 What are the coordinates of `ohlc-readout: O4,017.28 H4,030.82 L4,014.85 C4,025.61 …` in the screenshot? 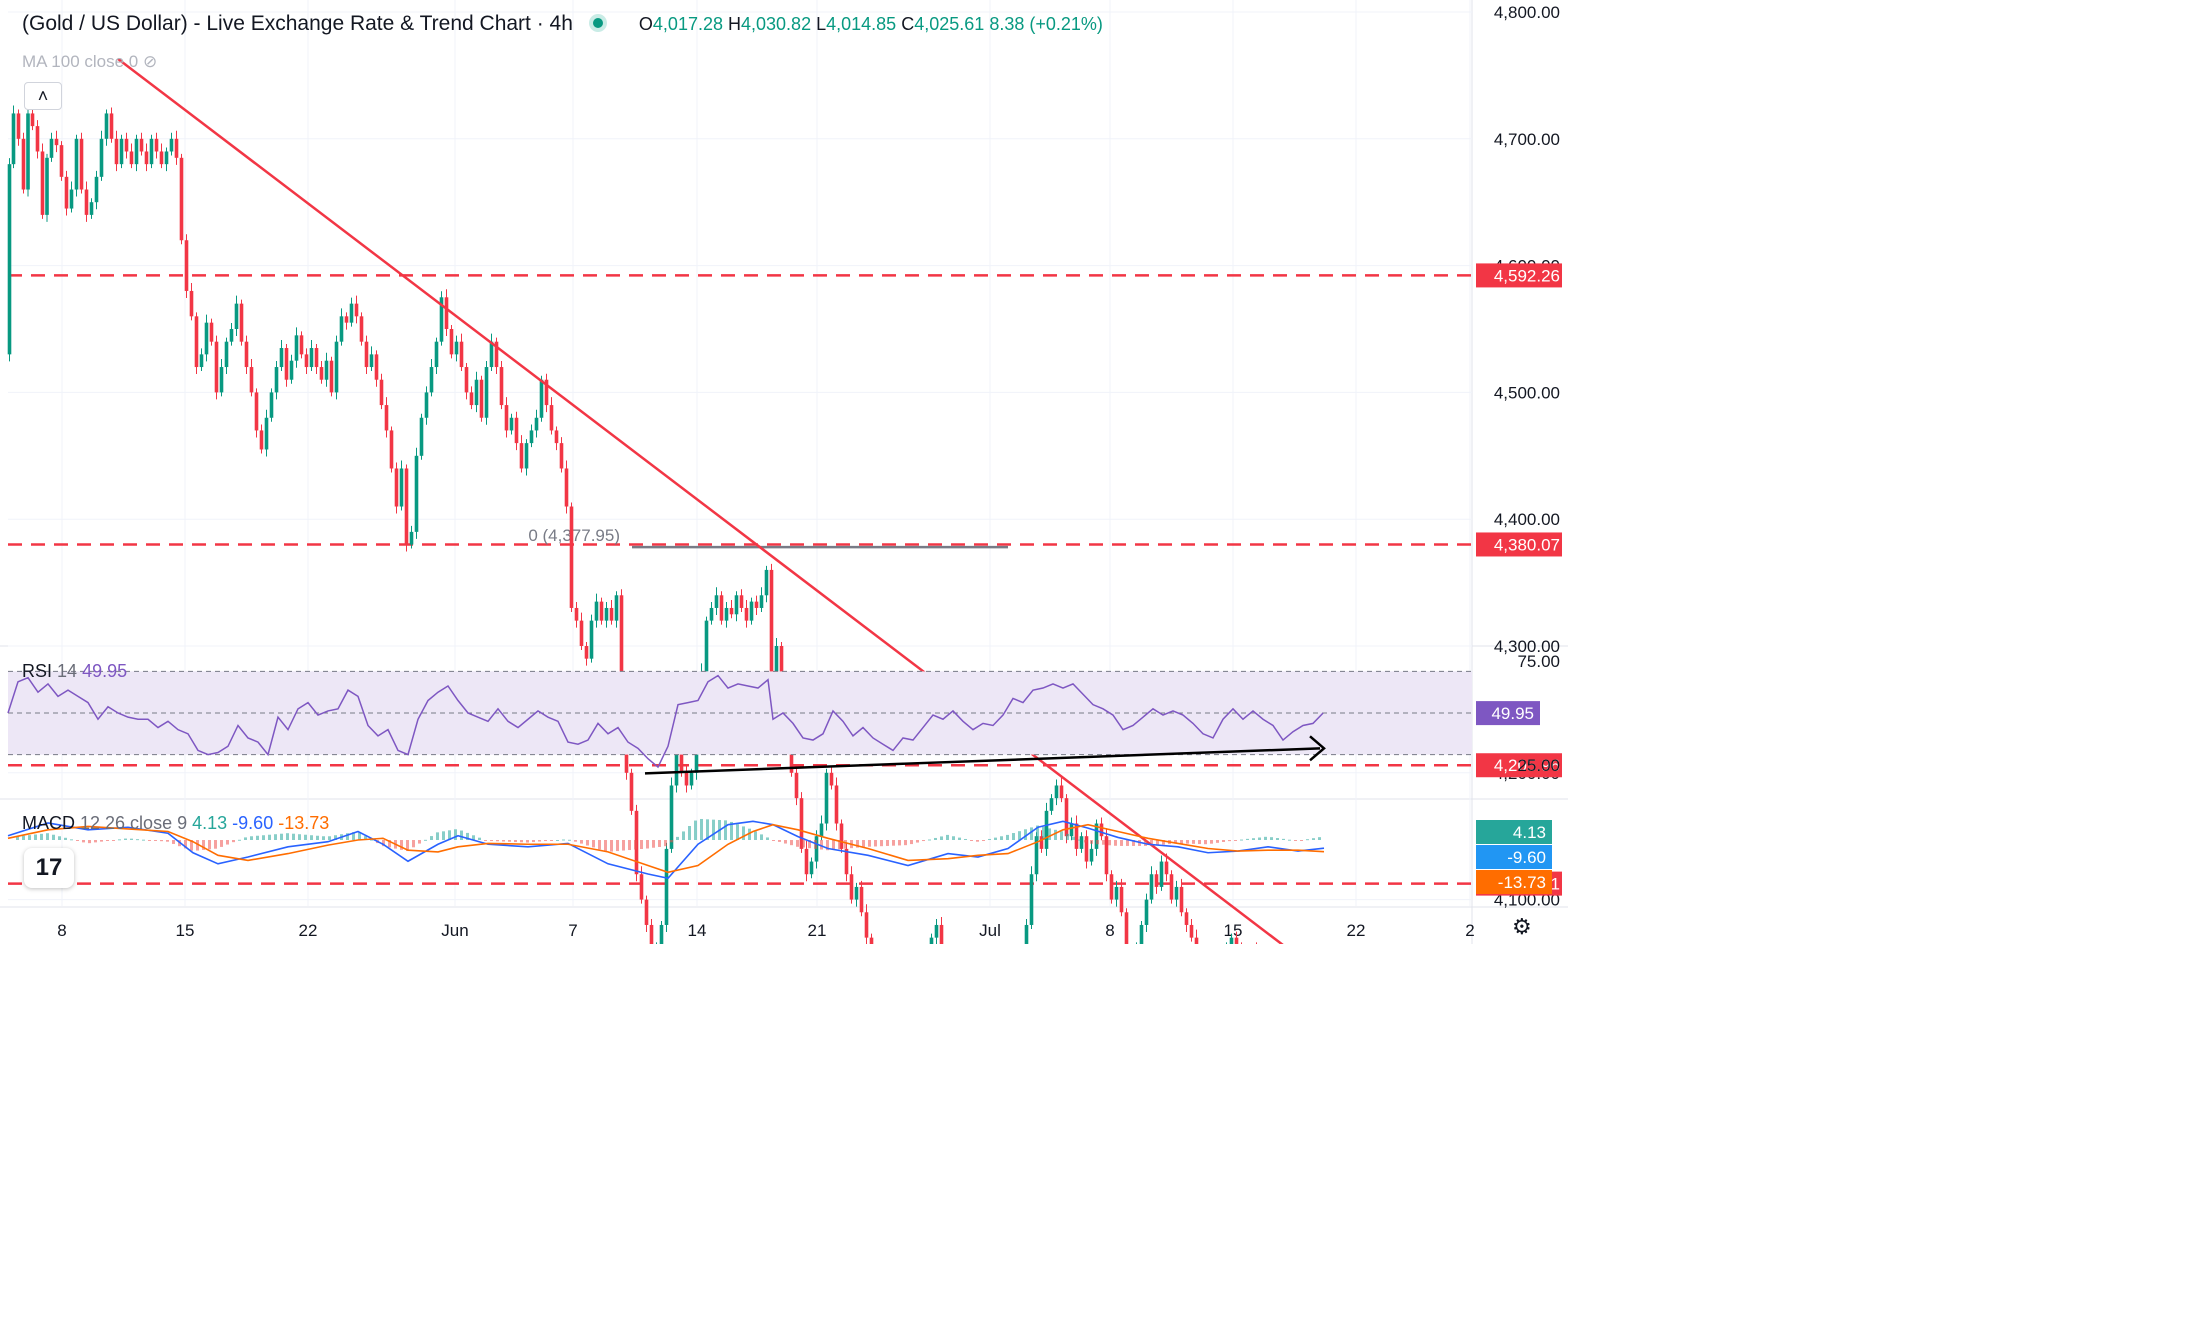 It's located at (871, 24).